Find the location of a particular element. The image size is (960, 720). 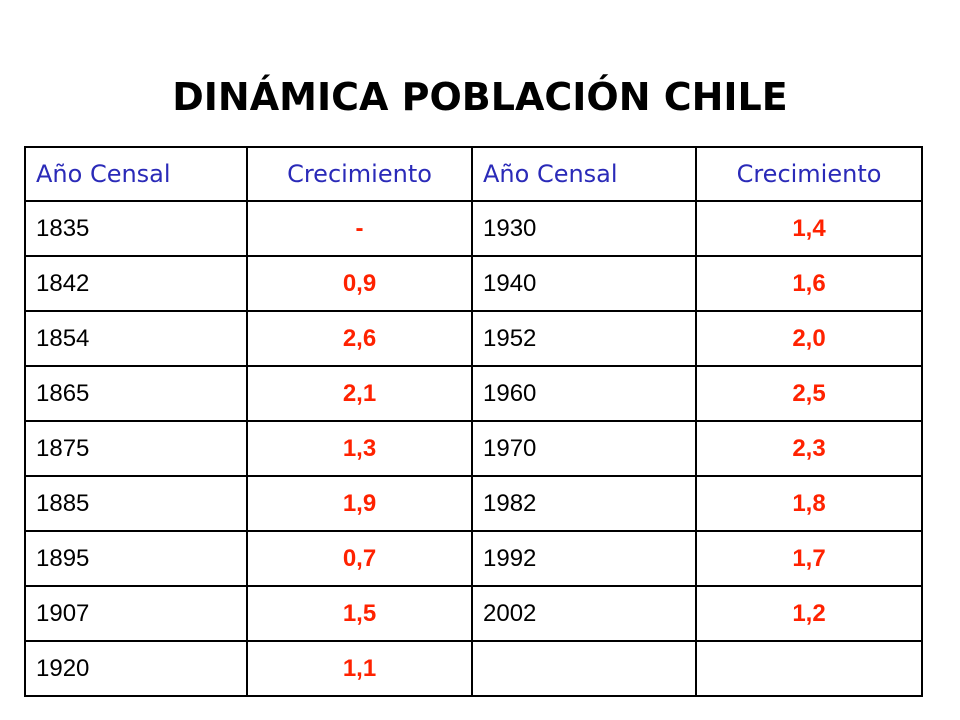

table-row: 1920 1,1 is located at coordinates (473, 668).